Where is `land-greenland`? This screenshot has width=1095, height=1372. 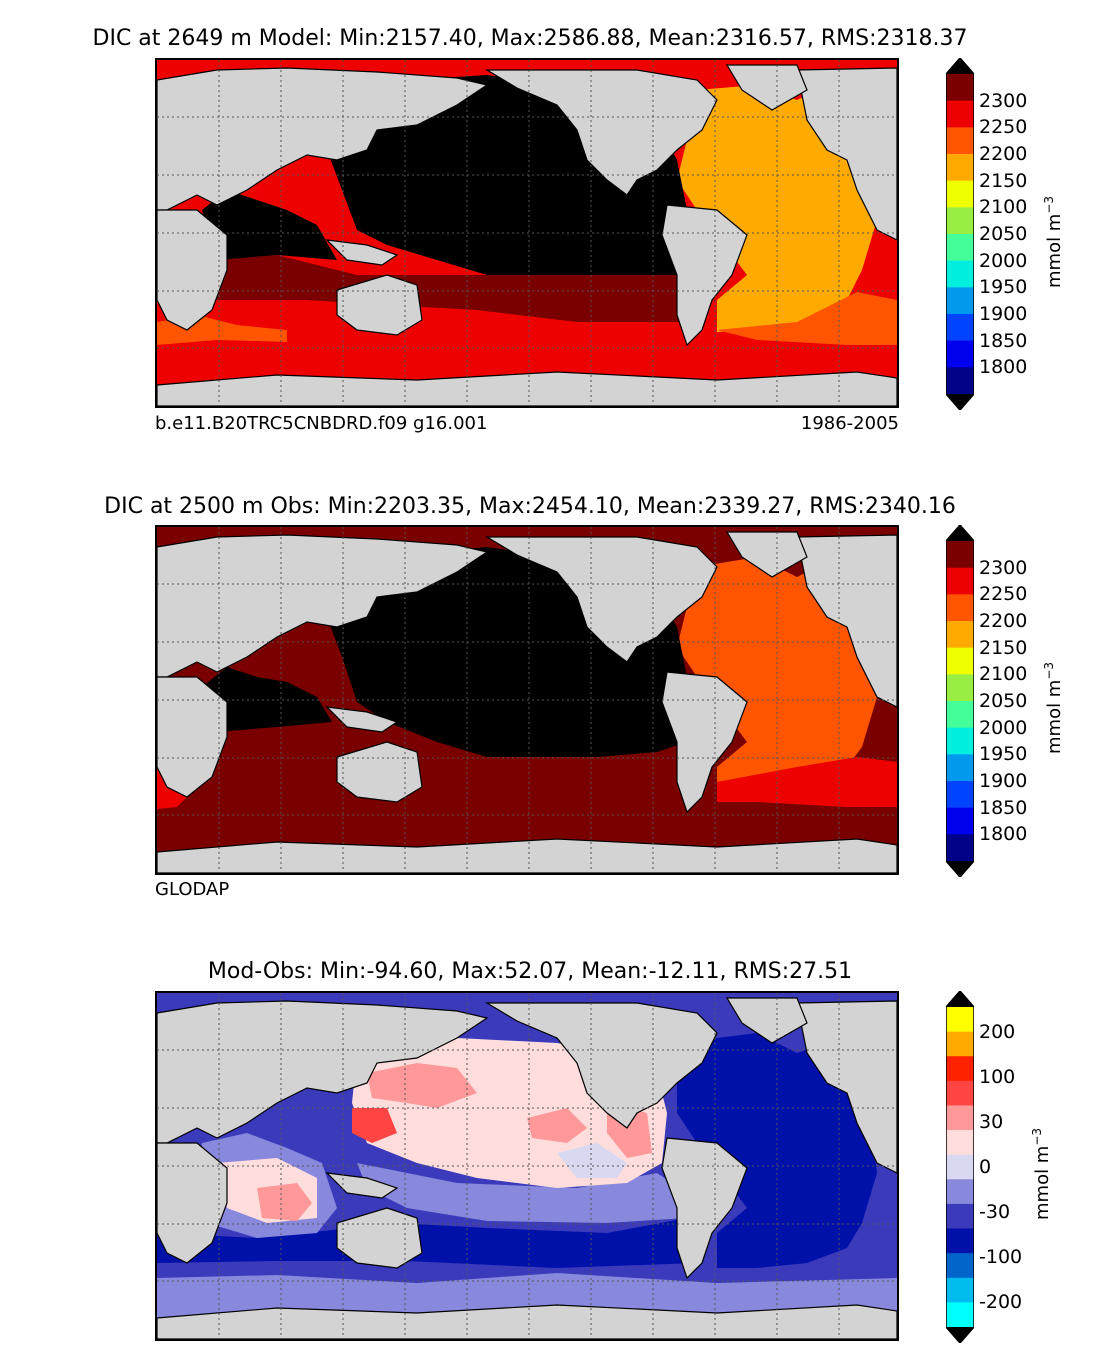
land-greenland is located at coordinates (766, 1020).